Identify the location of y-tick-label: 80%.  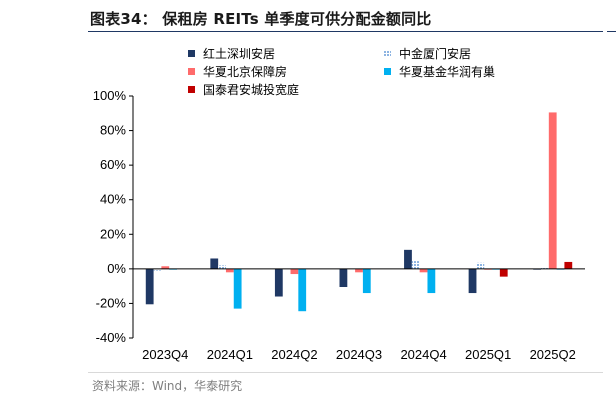
(113, 130).